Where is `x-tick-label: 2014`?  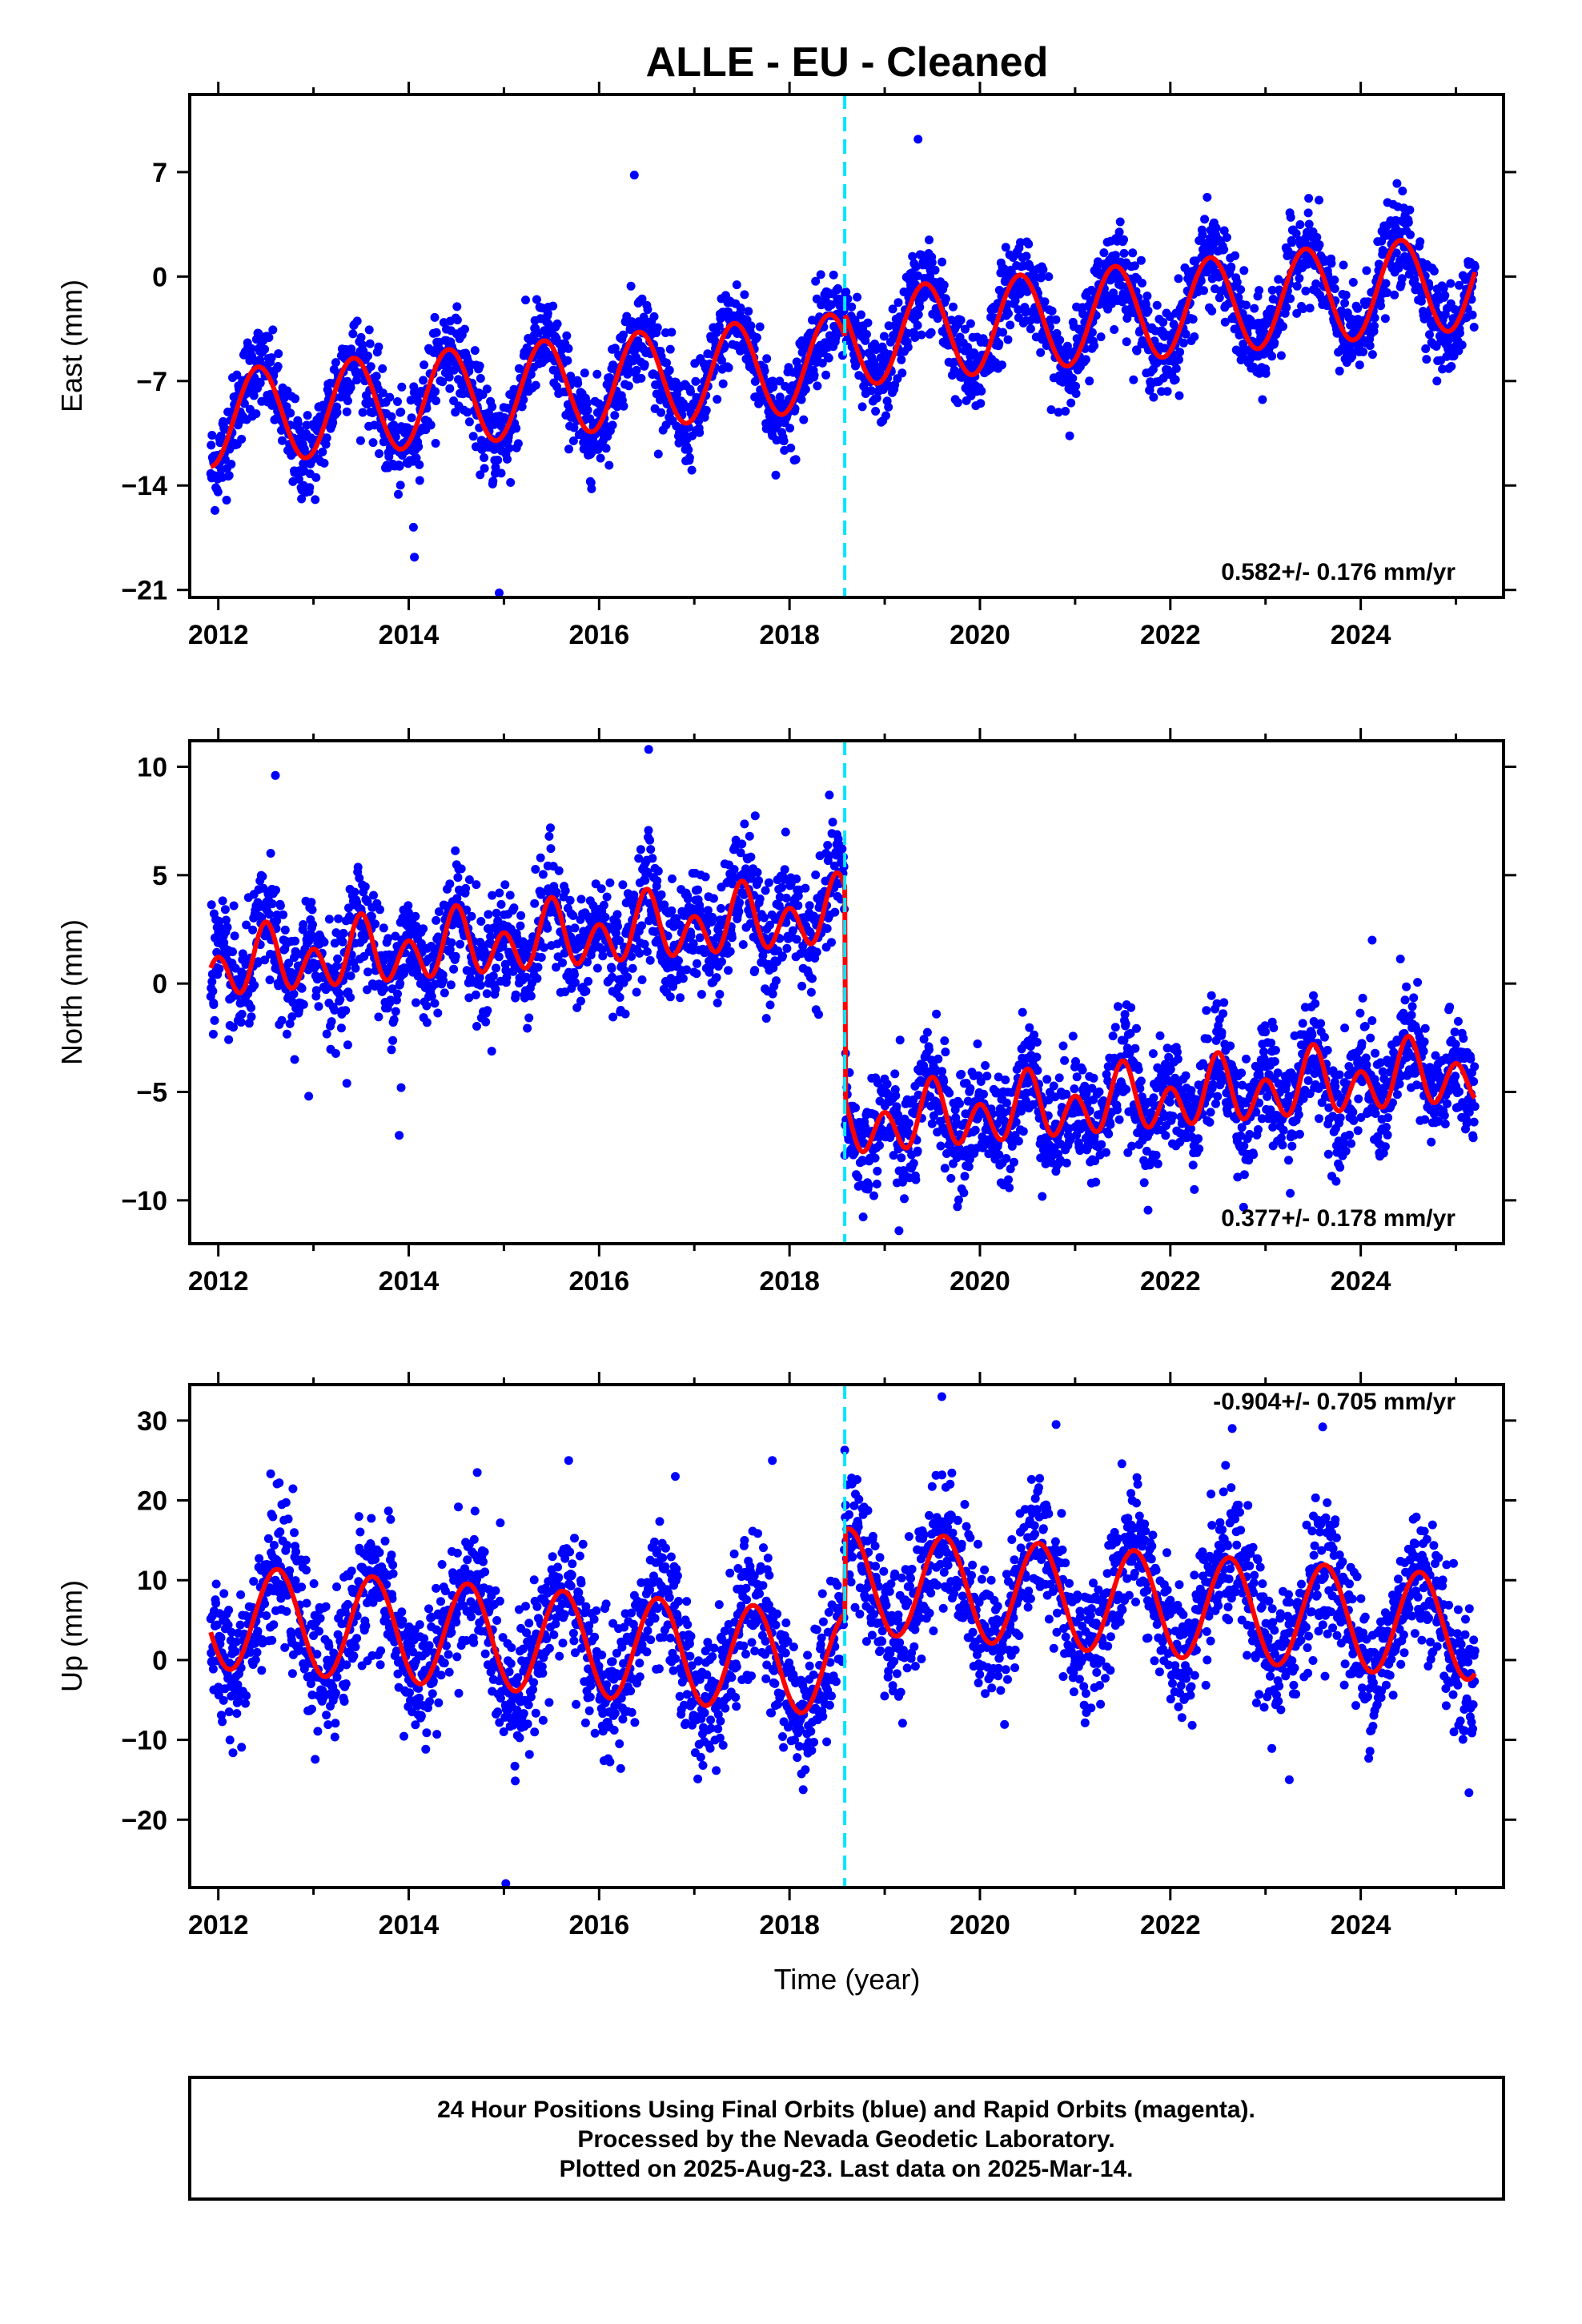 x-tick-label: 2014 is located at coordinates (410, 635).